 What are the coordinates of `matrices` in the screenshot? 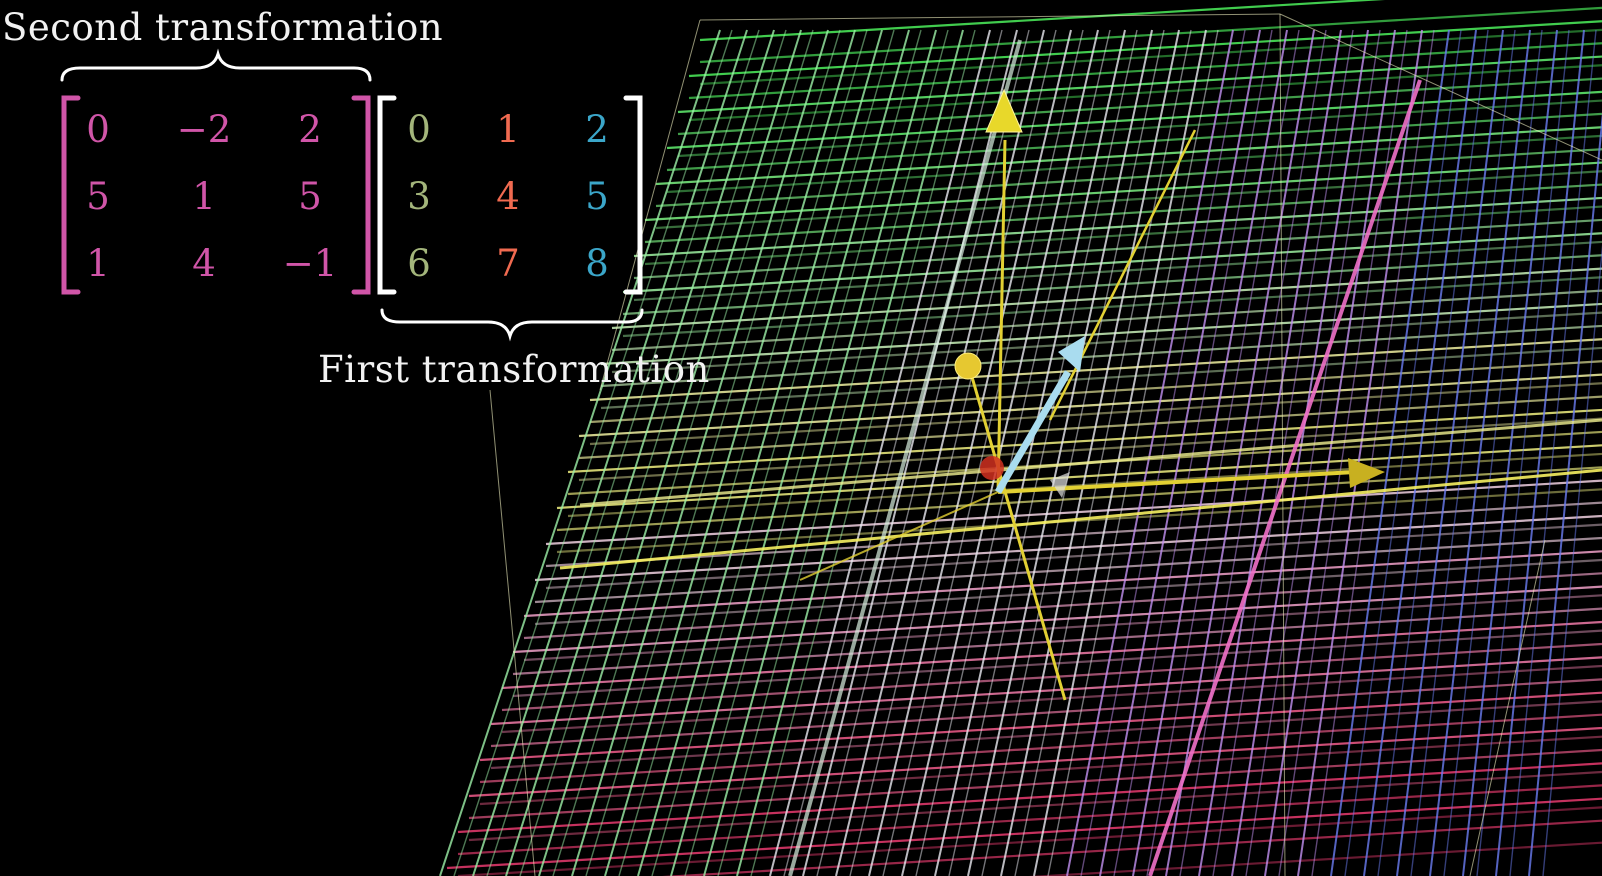 It's located at (352, 195).